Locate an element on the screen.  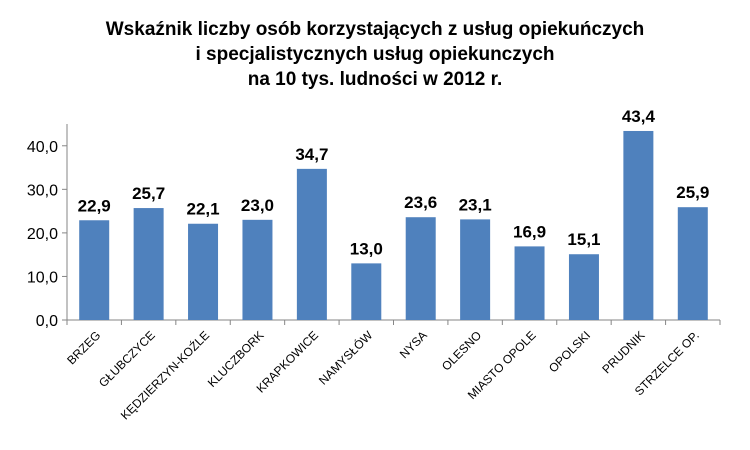
x-category-label: NAMYSŁÓW is located at coordinates (345, 357).